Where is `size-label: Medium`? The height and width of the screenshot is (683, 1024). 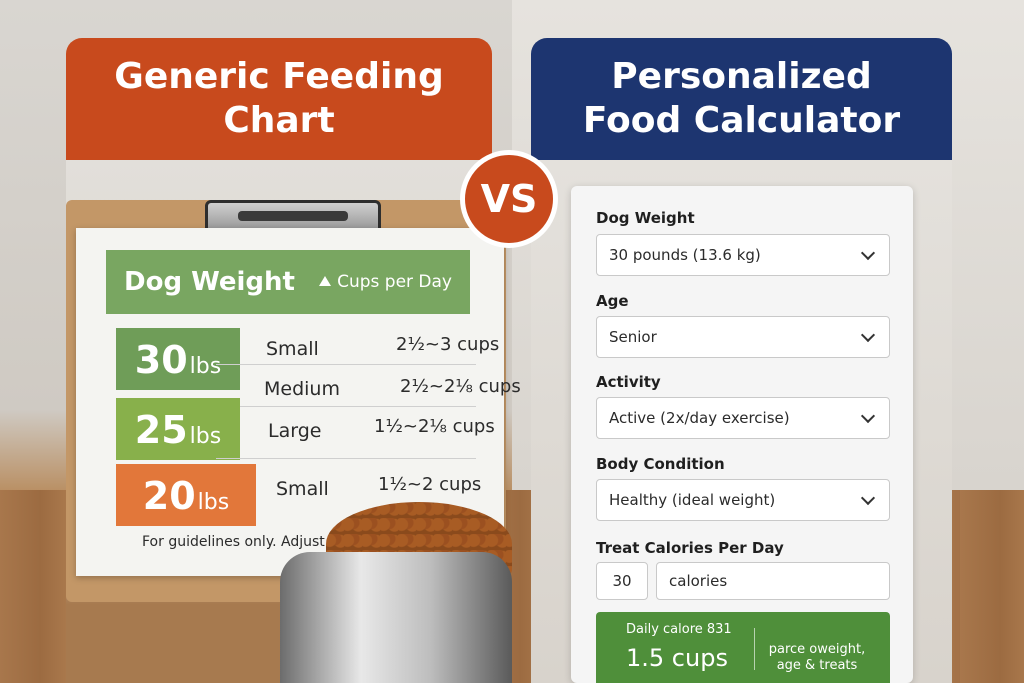 size-label: Medium is located at coordinates (302, 389).